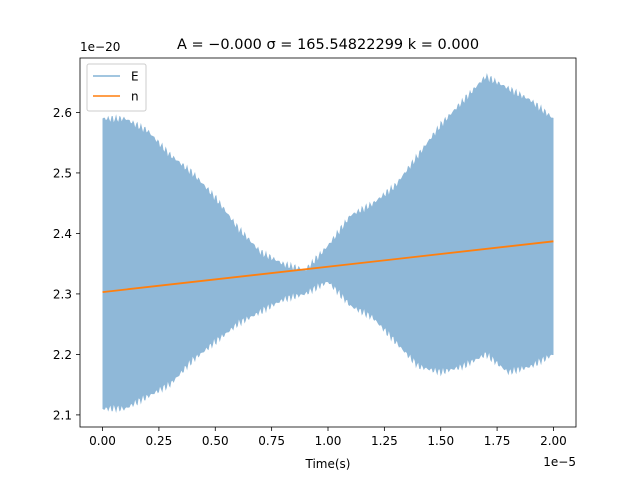 The image size is (640, 480). I want to click on x-tick-label: 0.50, so click(215, 441).